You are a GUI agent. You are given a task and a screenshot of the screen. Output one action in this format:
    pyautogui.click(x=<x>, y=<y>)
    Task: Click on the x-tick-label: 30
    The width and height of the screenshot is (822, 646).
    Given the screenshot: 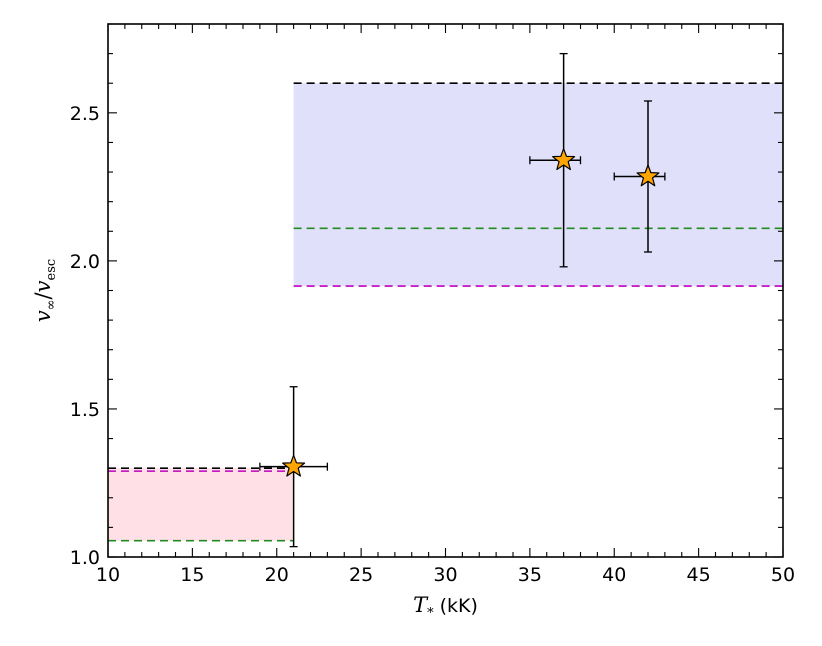 What is the action you would take?
    pyautogui.click(x=445, y=575)
    